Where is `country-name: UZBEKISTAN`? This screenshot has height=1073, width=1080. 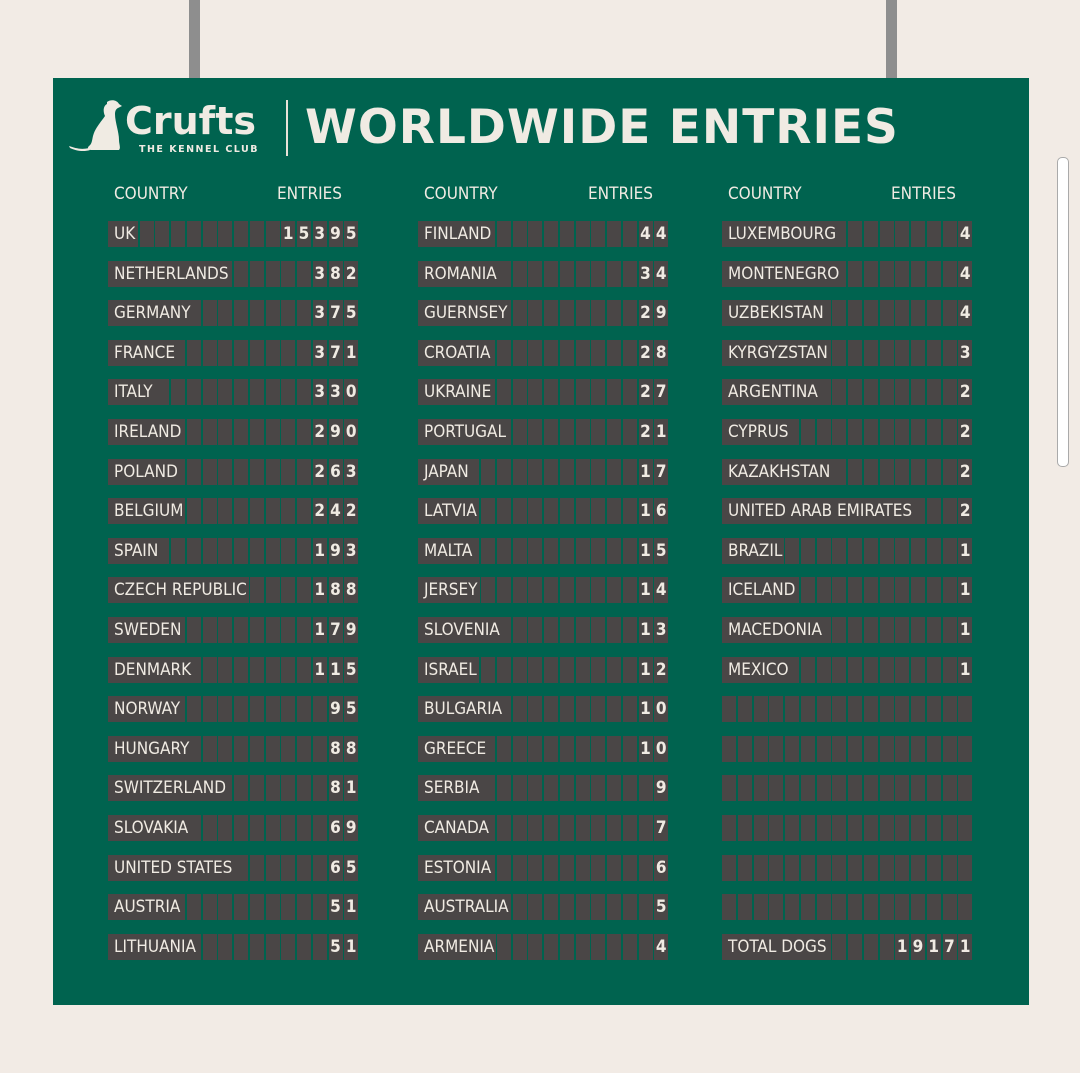 country-name: UZBEKISTAN is located at coordinates (777, 313).